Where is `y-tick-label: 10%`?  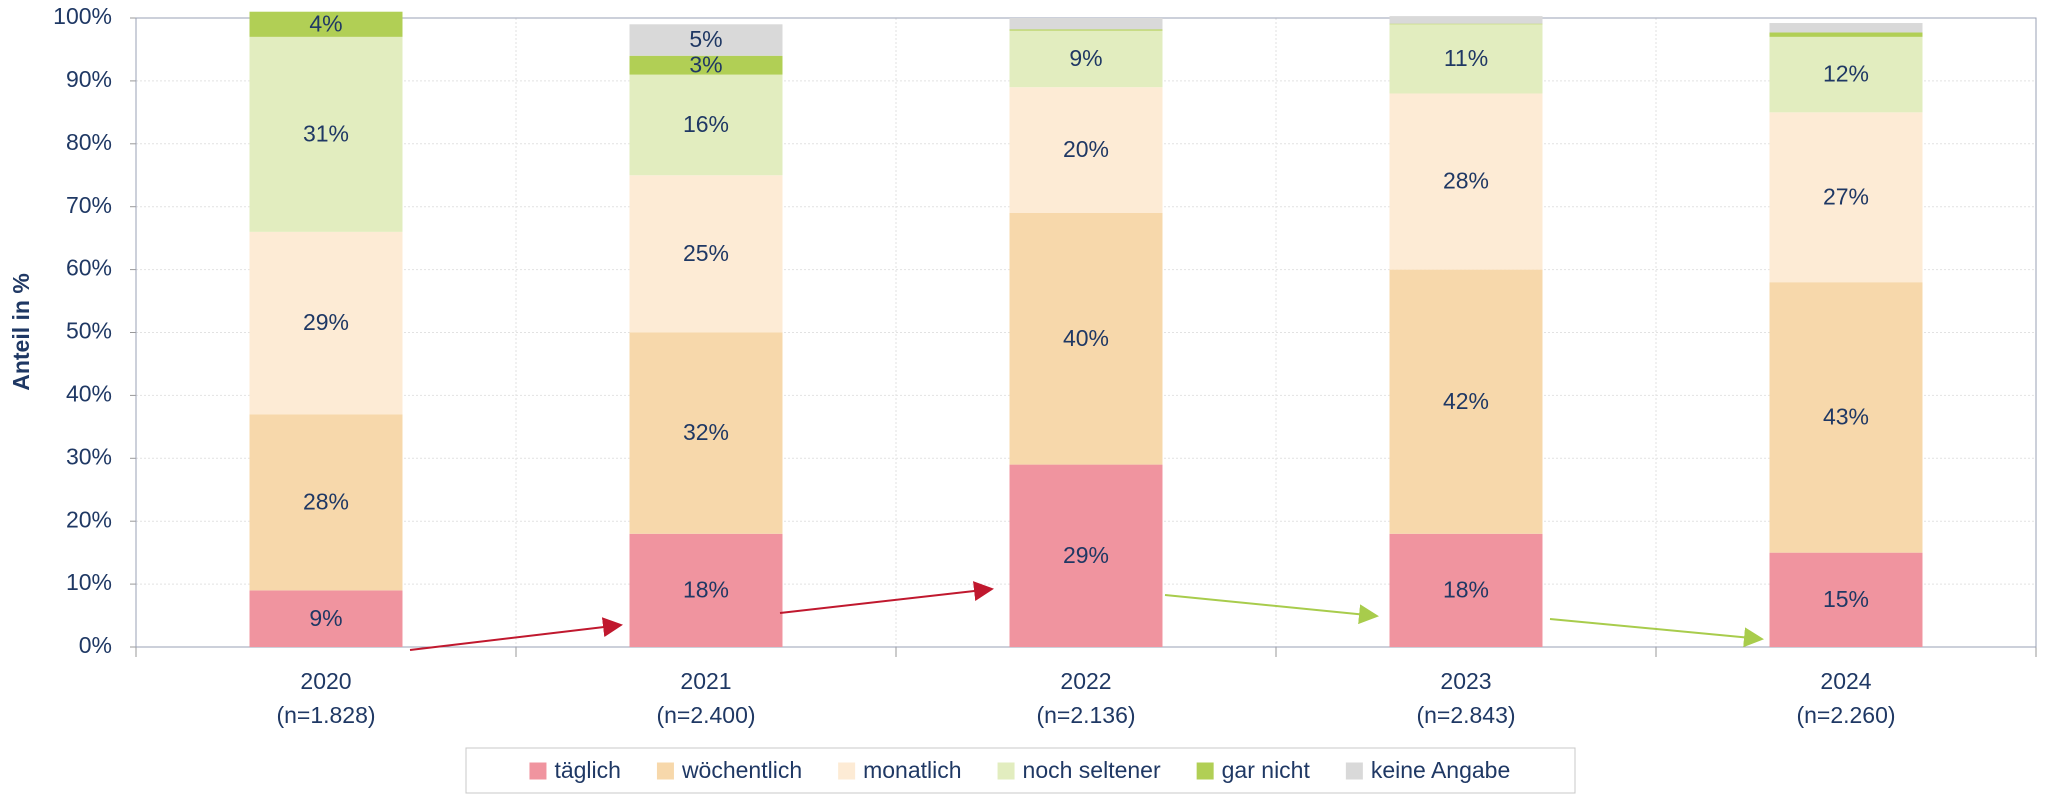 y-tick-label: 10% is located at coordinates (89, 582).